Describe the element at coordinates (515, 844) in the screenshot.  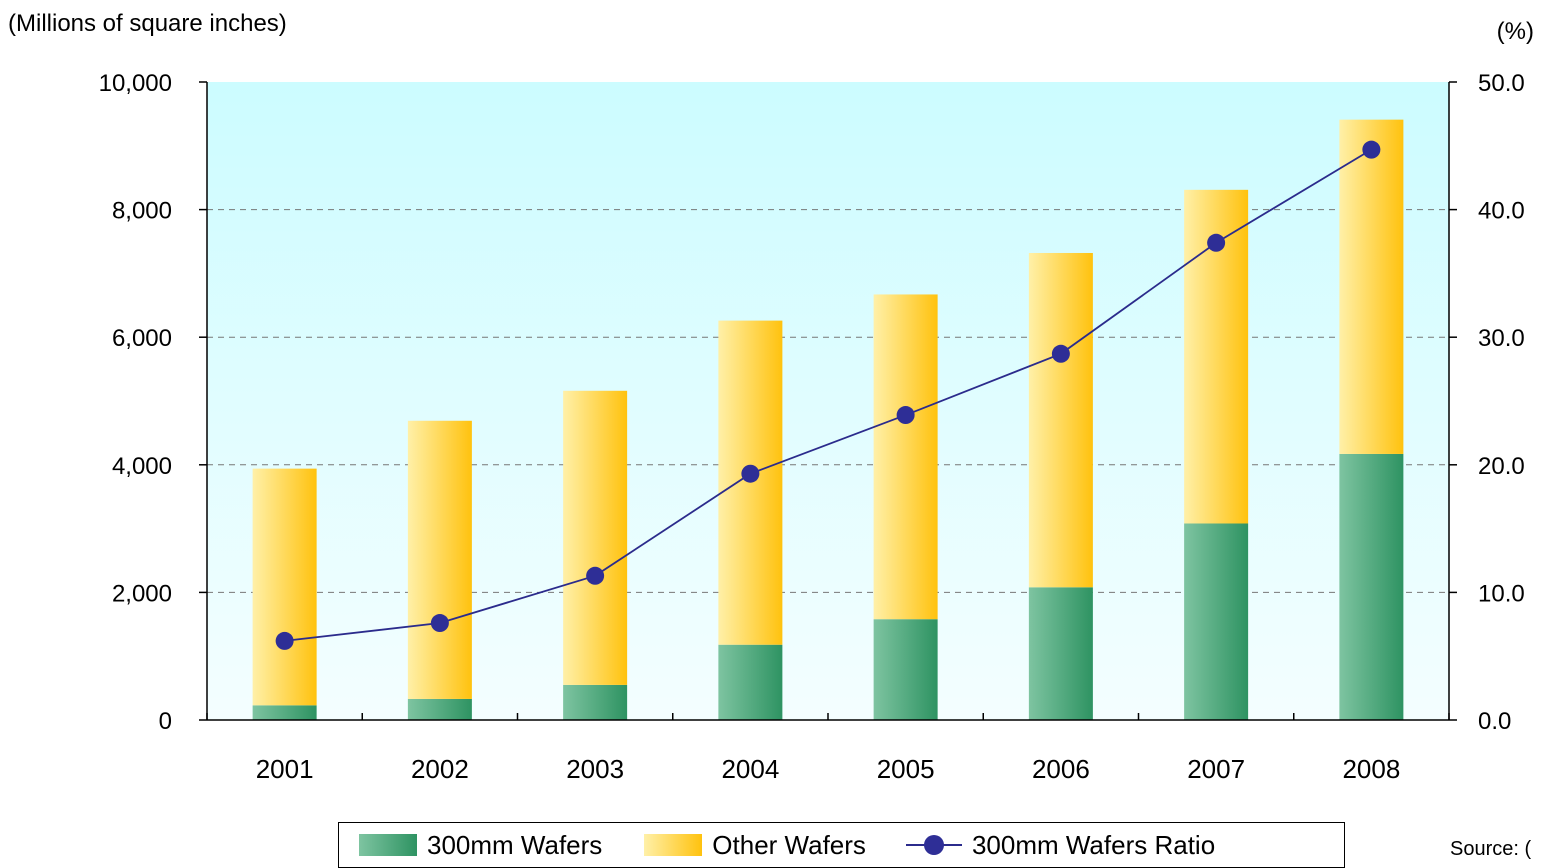
I see `legend-label-300mm: 300mm Wafers` at that location.